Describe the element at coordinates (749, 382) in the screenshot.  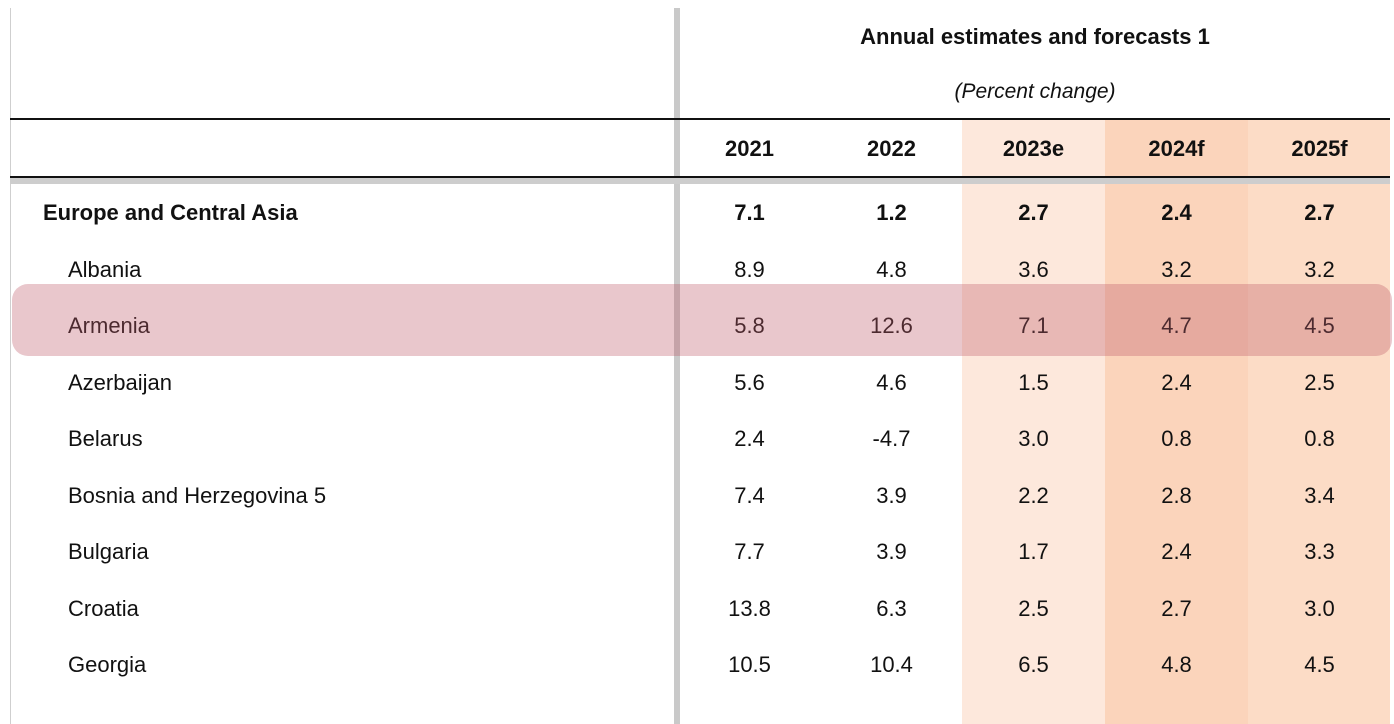
I see `table-cell: 5.6` at that location.